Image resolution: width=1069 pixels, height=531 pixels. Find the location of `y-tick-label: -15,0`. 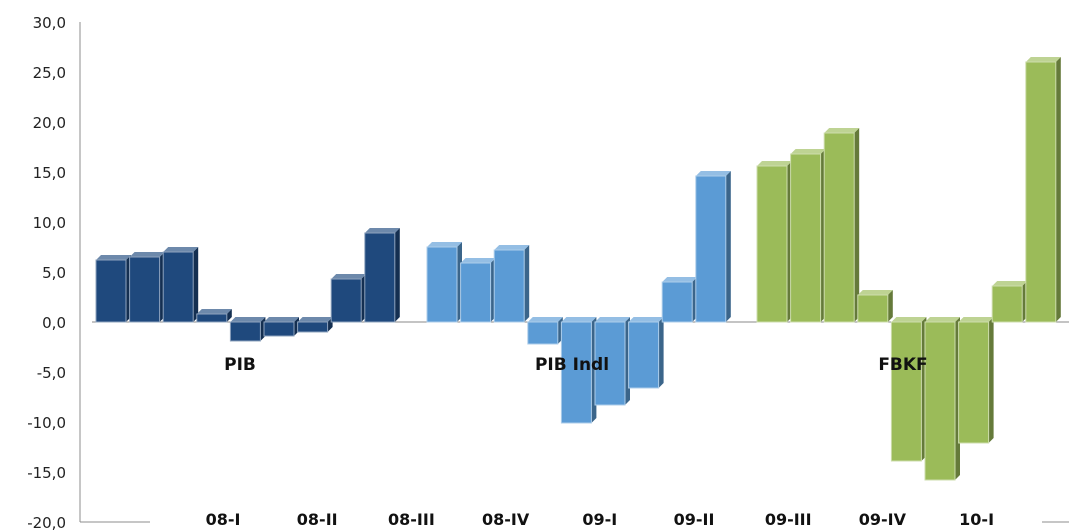

y-tick-label: -15,0 is located at coordinates (46, 473).